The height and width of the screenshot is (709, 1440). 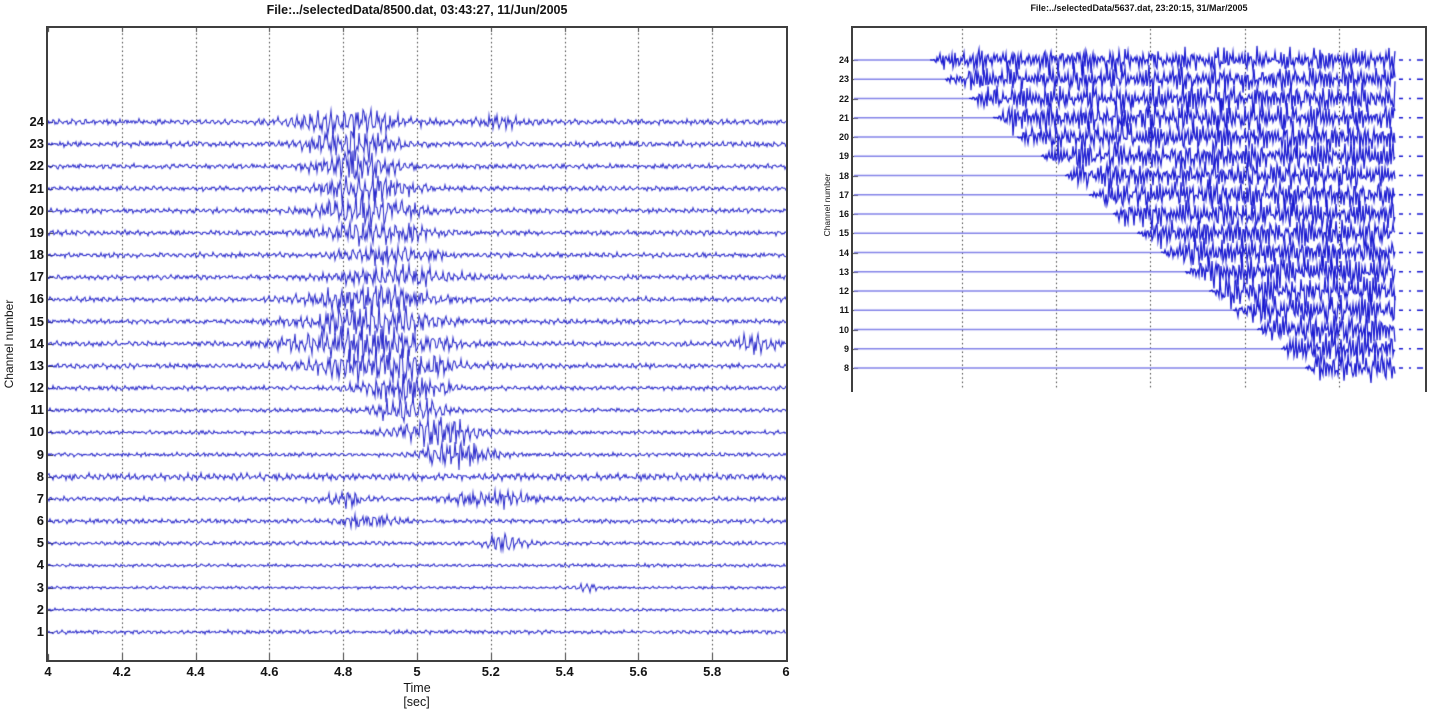 What do you see at coordinates (827, 205) in the screenshot?
I see `right-y-axis-label: Channel number` at bounding box center [827, 205].